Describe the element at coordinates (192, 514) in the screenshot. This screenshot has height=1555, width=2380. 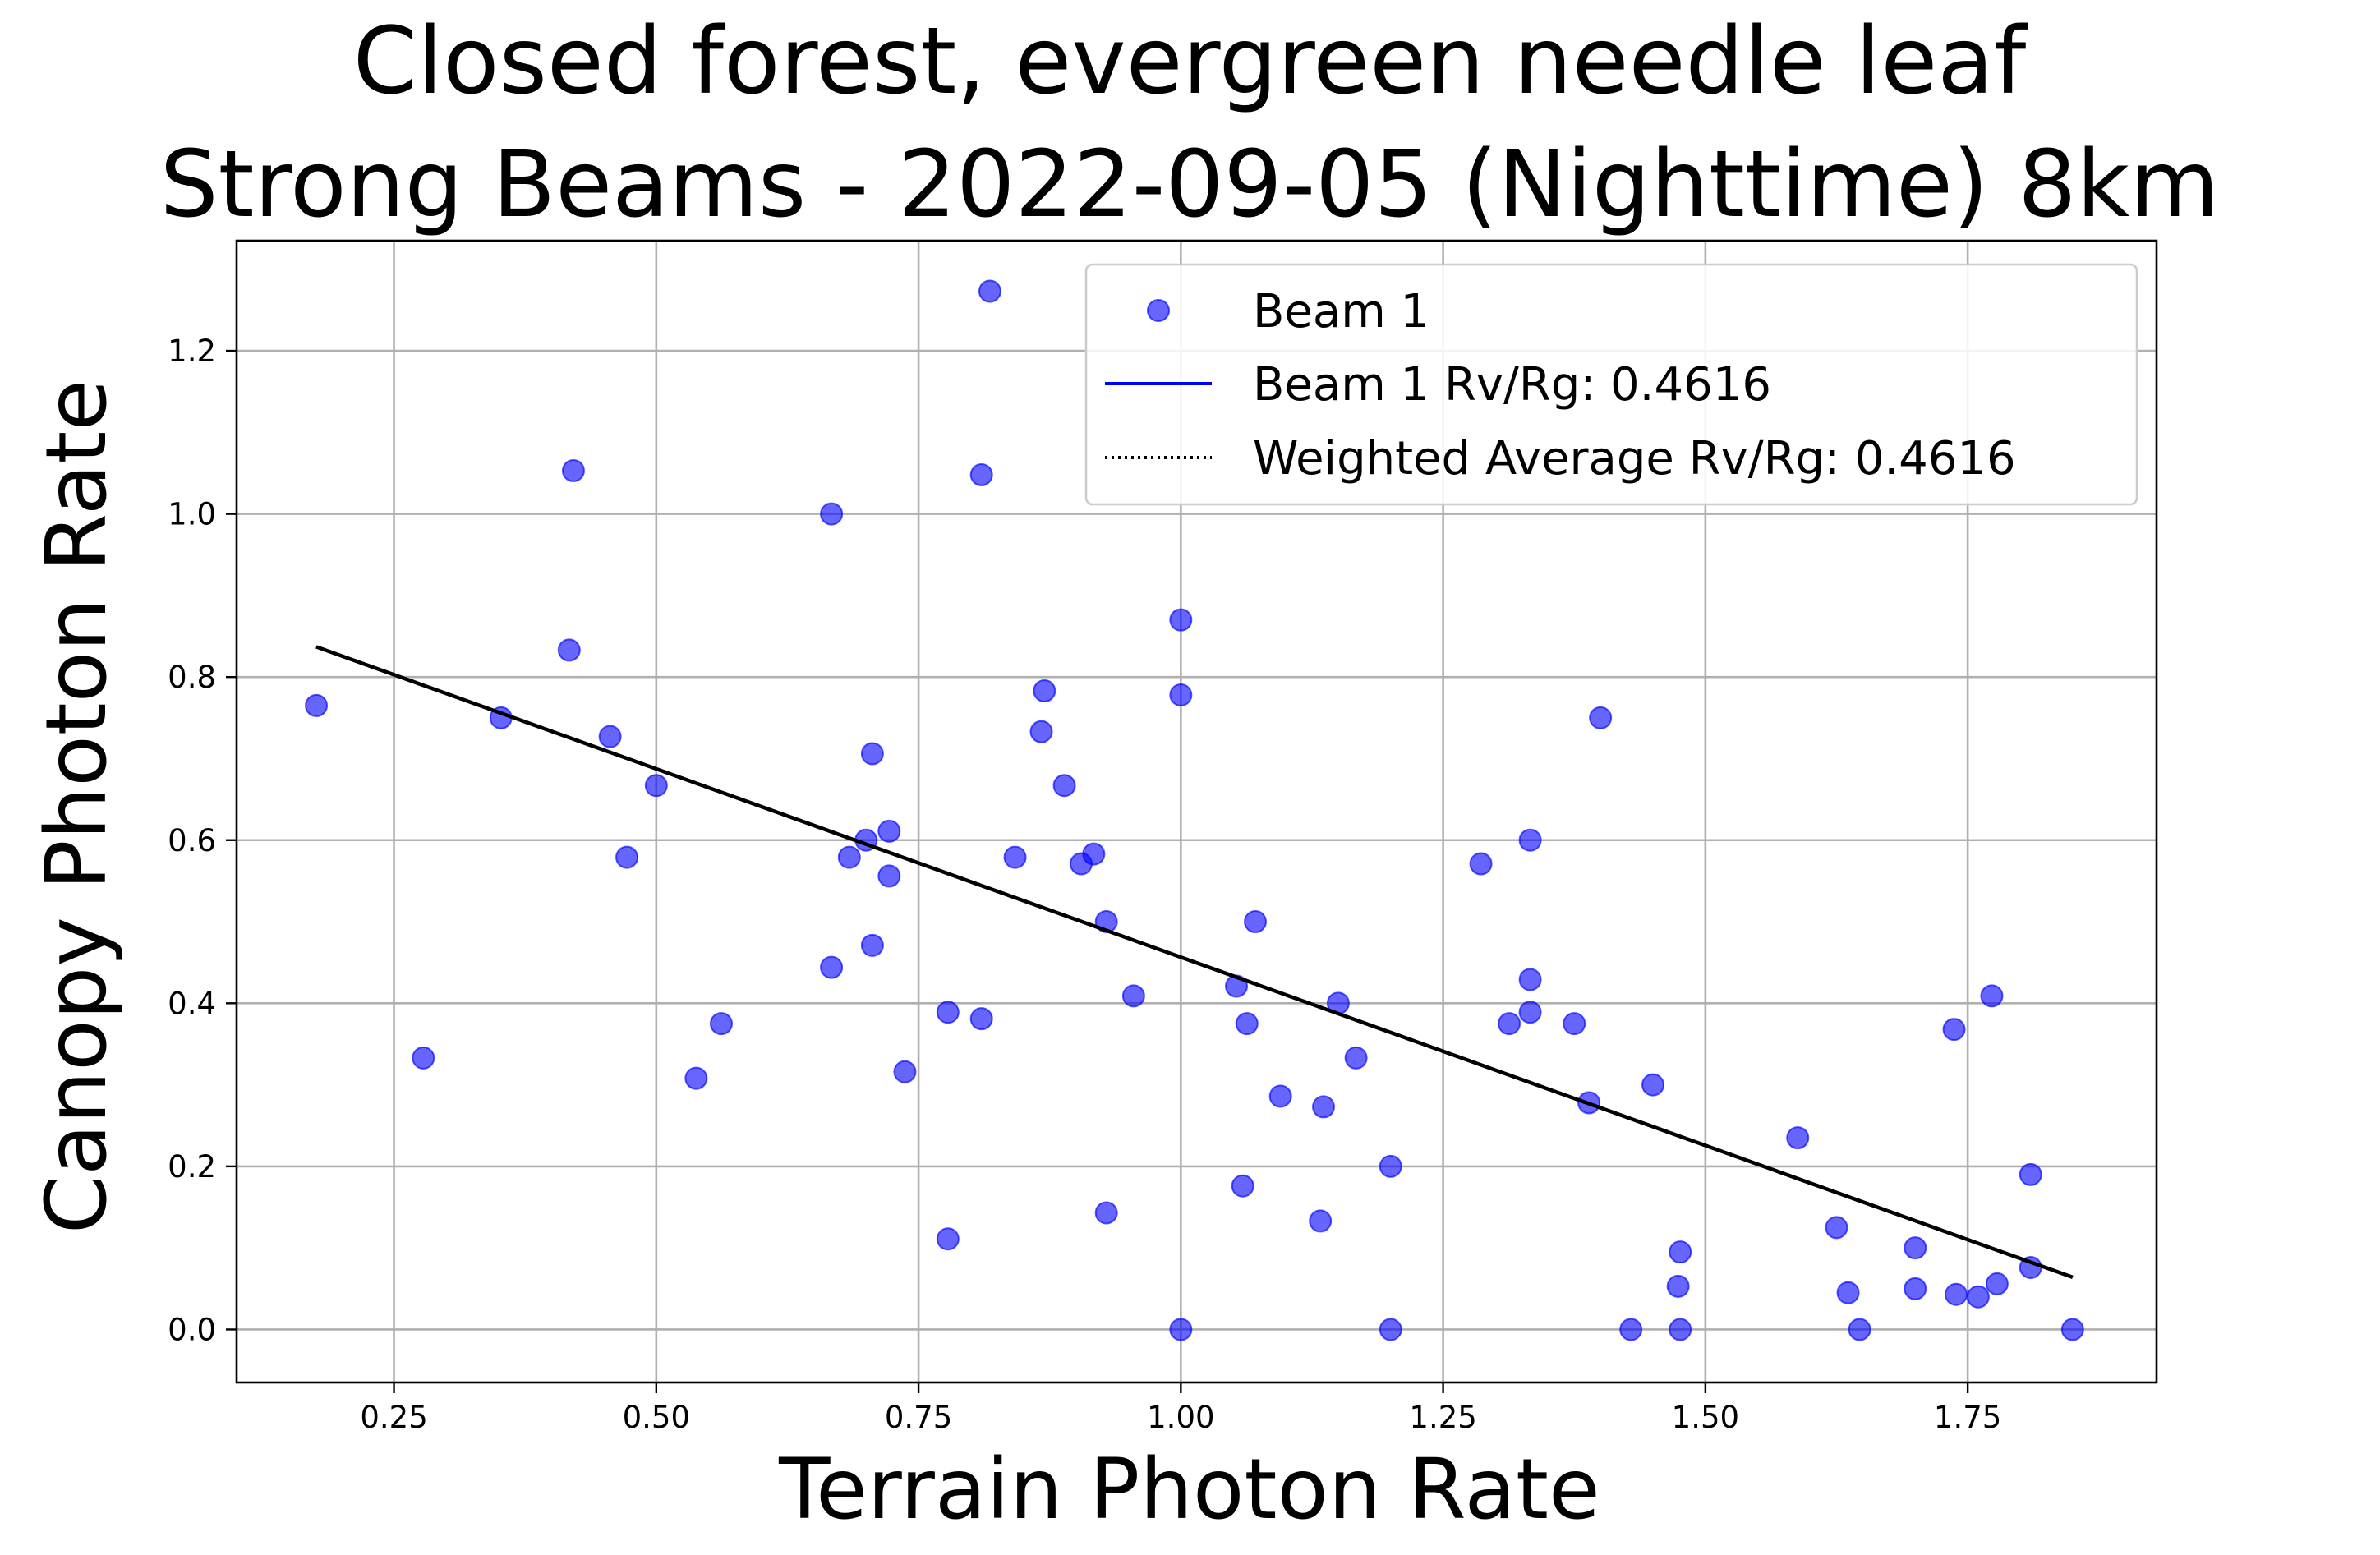
I see `y-tick-label: 1.0` at that location.